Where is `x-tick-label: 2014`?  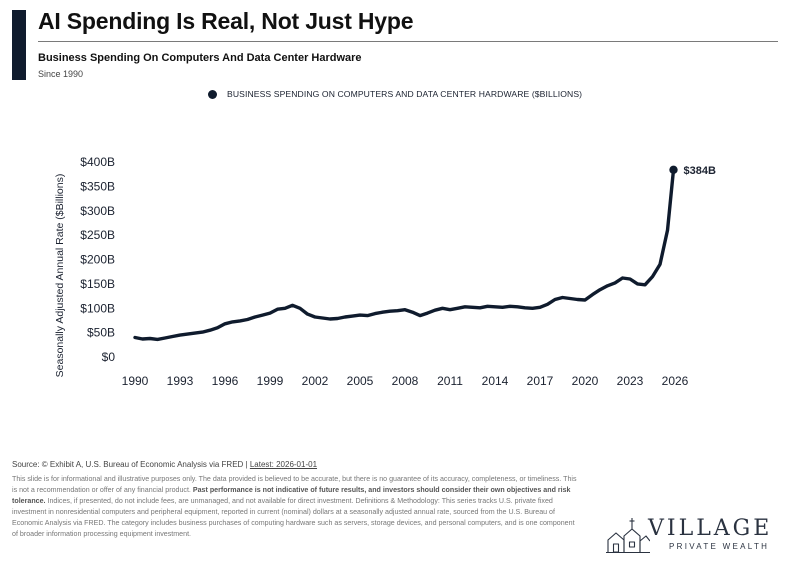 x-tick-label: 2014 is located at coordinates (495, 381).